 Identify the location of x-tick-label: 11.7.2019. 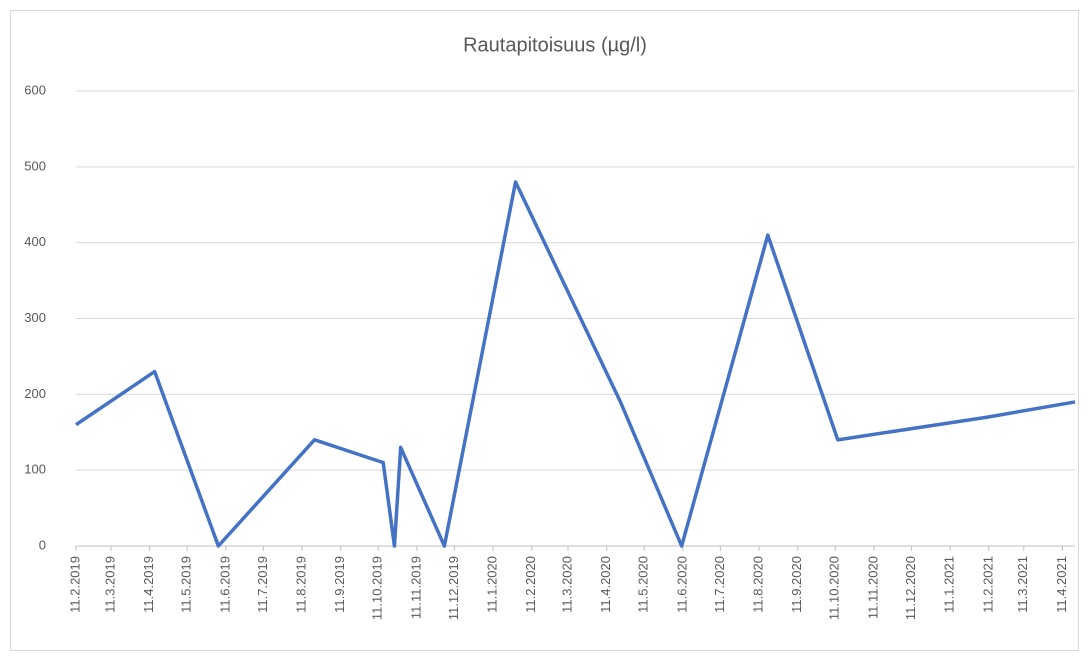
(262, 584).